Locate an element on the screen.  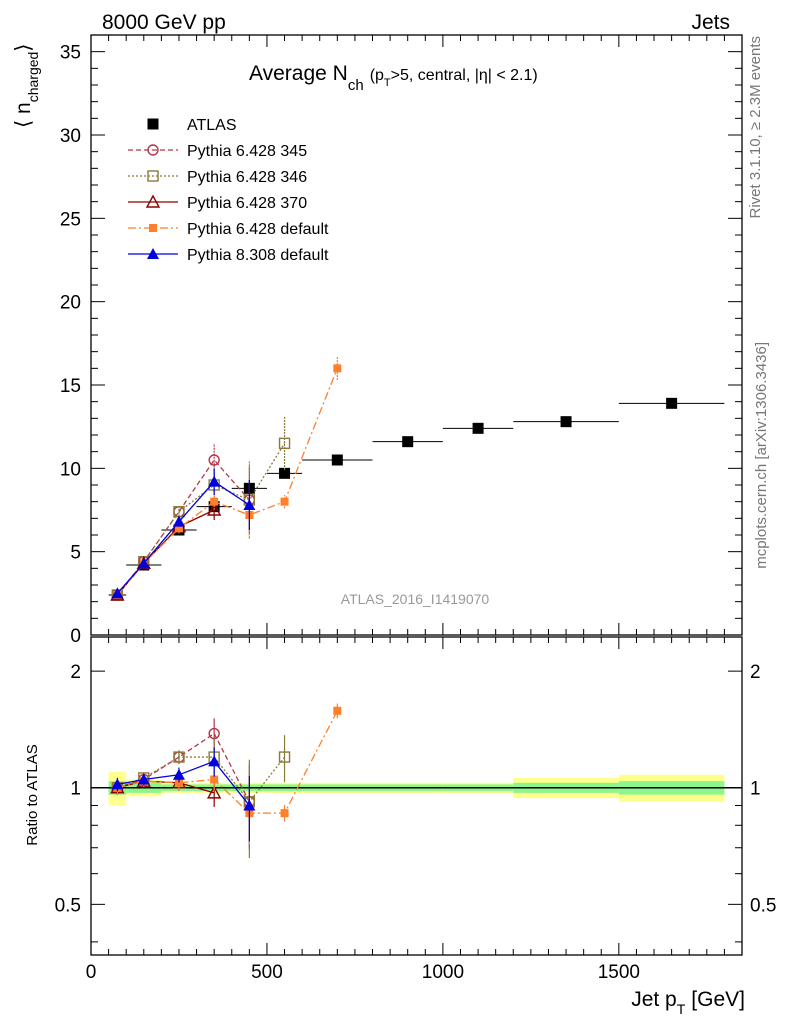
r-tick-label-left-1: 1 is located at coordinates (75, 789).